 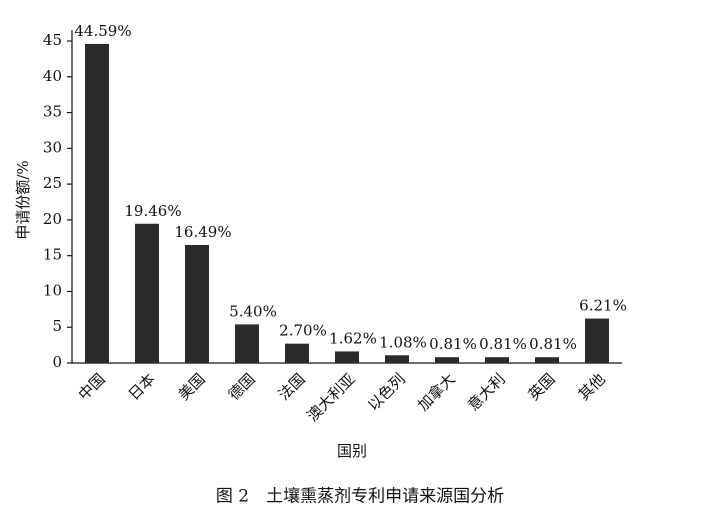 What do you see at coordinates (52, 219) in the screenshot?
I see `y-tick-label: 20` at bounding box center [52, 219].